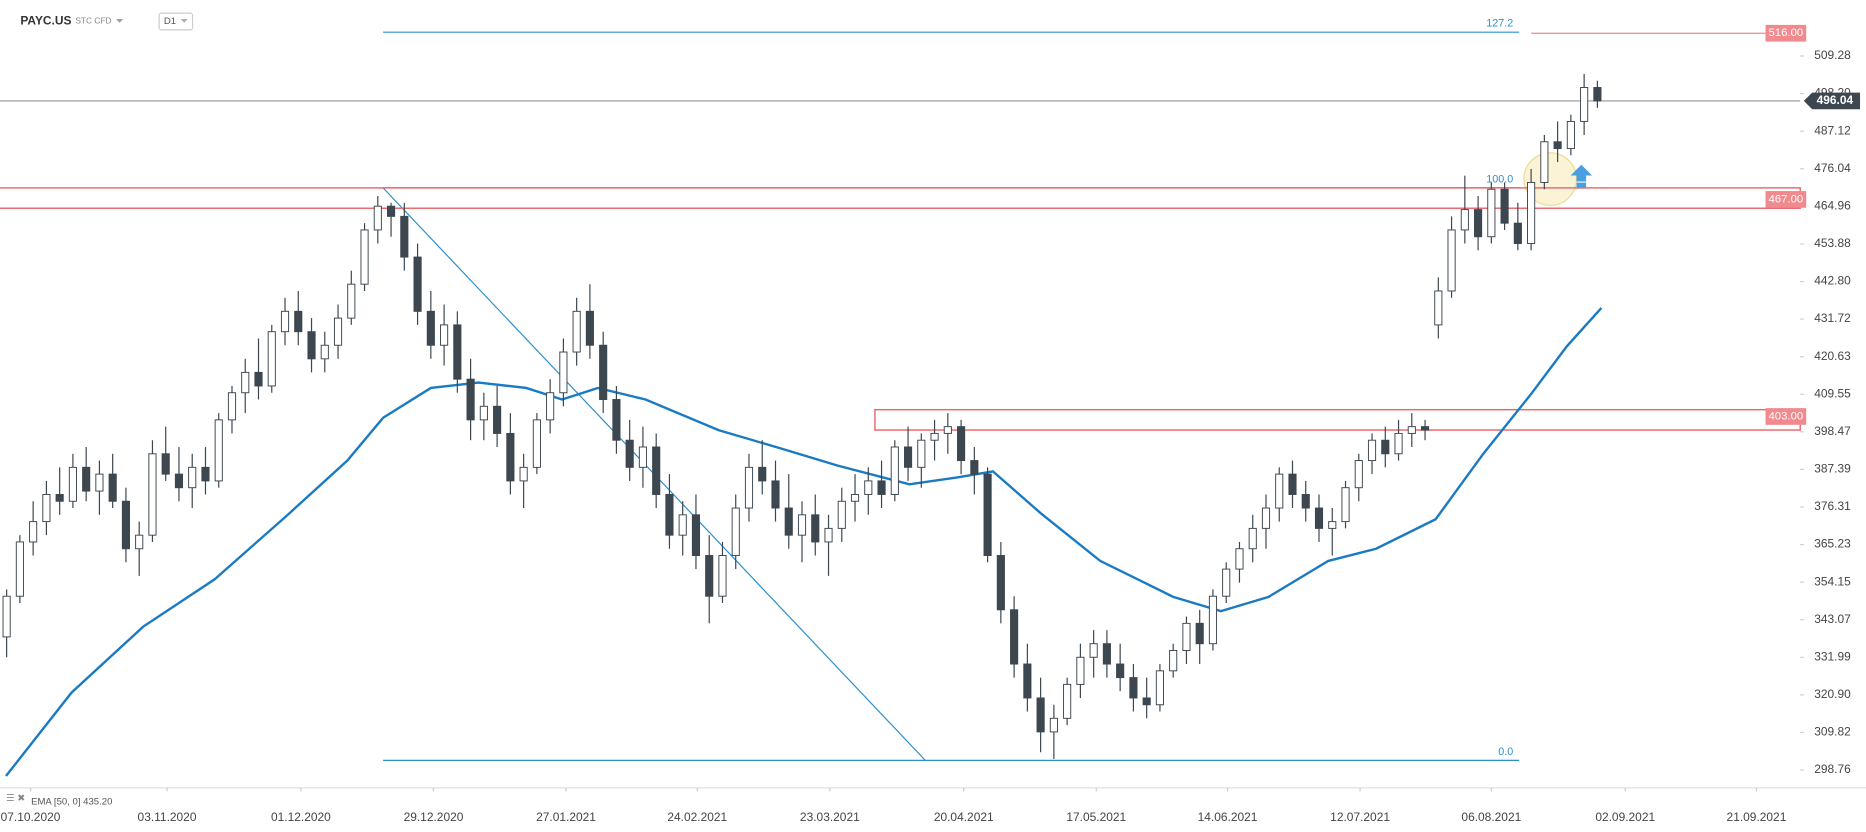 Image resolution: width=1866 pixels, height=832 pixels. What do you see at coordinates (1832, 318) in the screenshot?
I see `y-tick-label: 431.72` at bounding box center [1832, 318].